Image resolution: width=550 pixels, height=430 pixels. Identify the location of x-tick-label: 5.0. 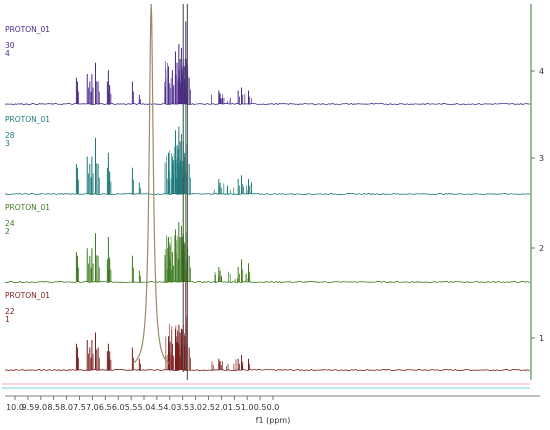
(144, 407).